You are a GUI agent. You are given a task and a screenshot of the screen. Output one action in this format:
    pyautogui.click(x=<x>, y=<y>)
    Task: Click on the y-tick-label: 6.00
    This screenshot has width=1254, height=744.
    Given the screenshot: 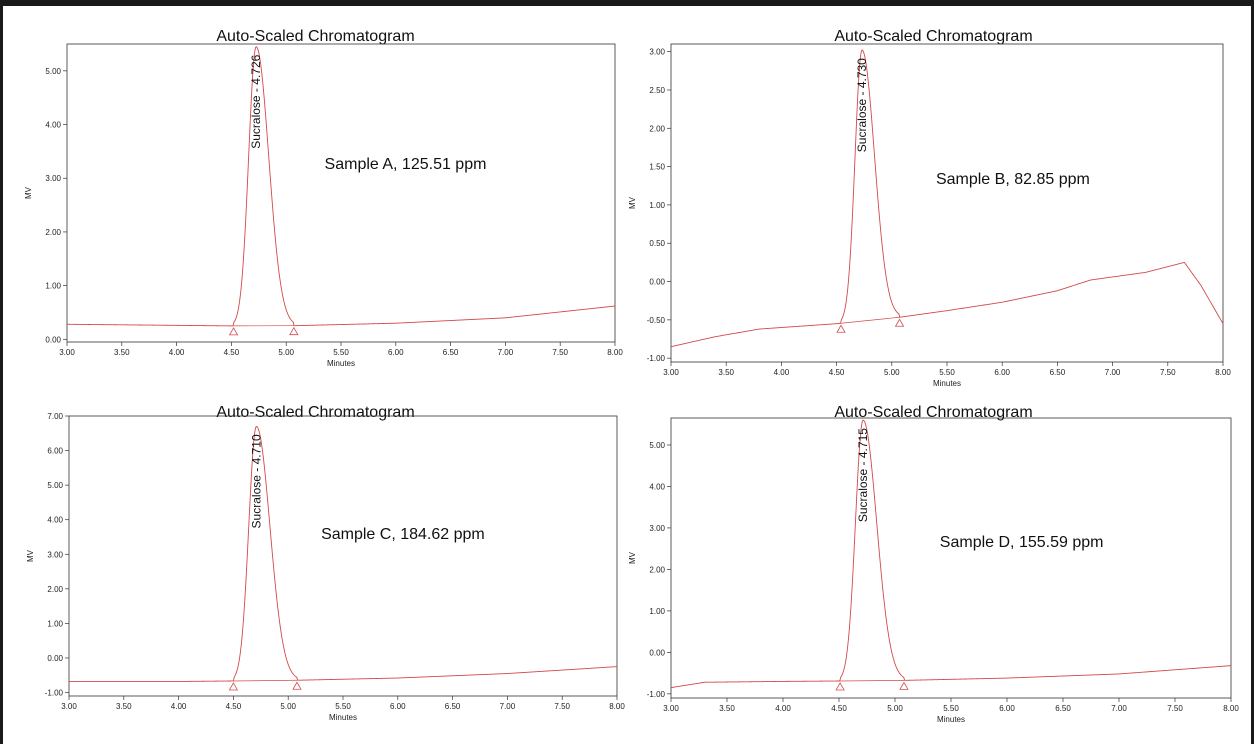 What is the action you would take?
    pyautogui.click(x=55, y=451)
    